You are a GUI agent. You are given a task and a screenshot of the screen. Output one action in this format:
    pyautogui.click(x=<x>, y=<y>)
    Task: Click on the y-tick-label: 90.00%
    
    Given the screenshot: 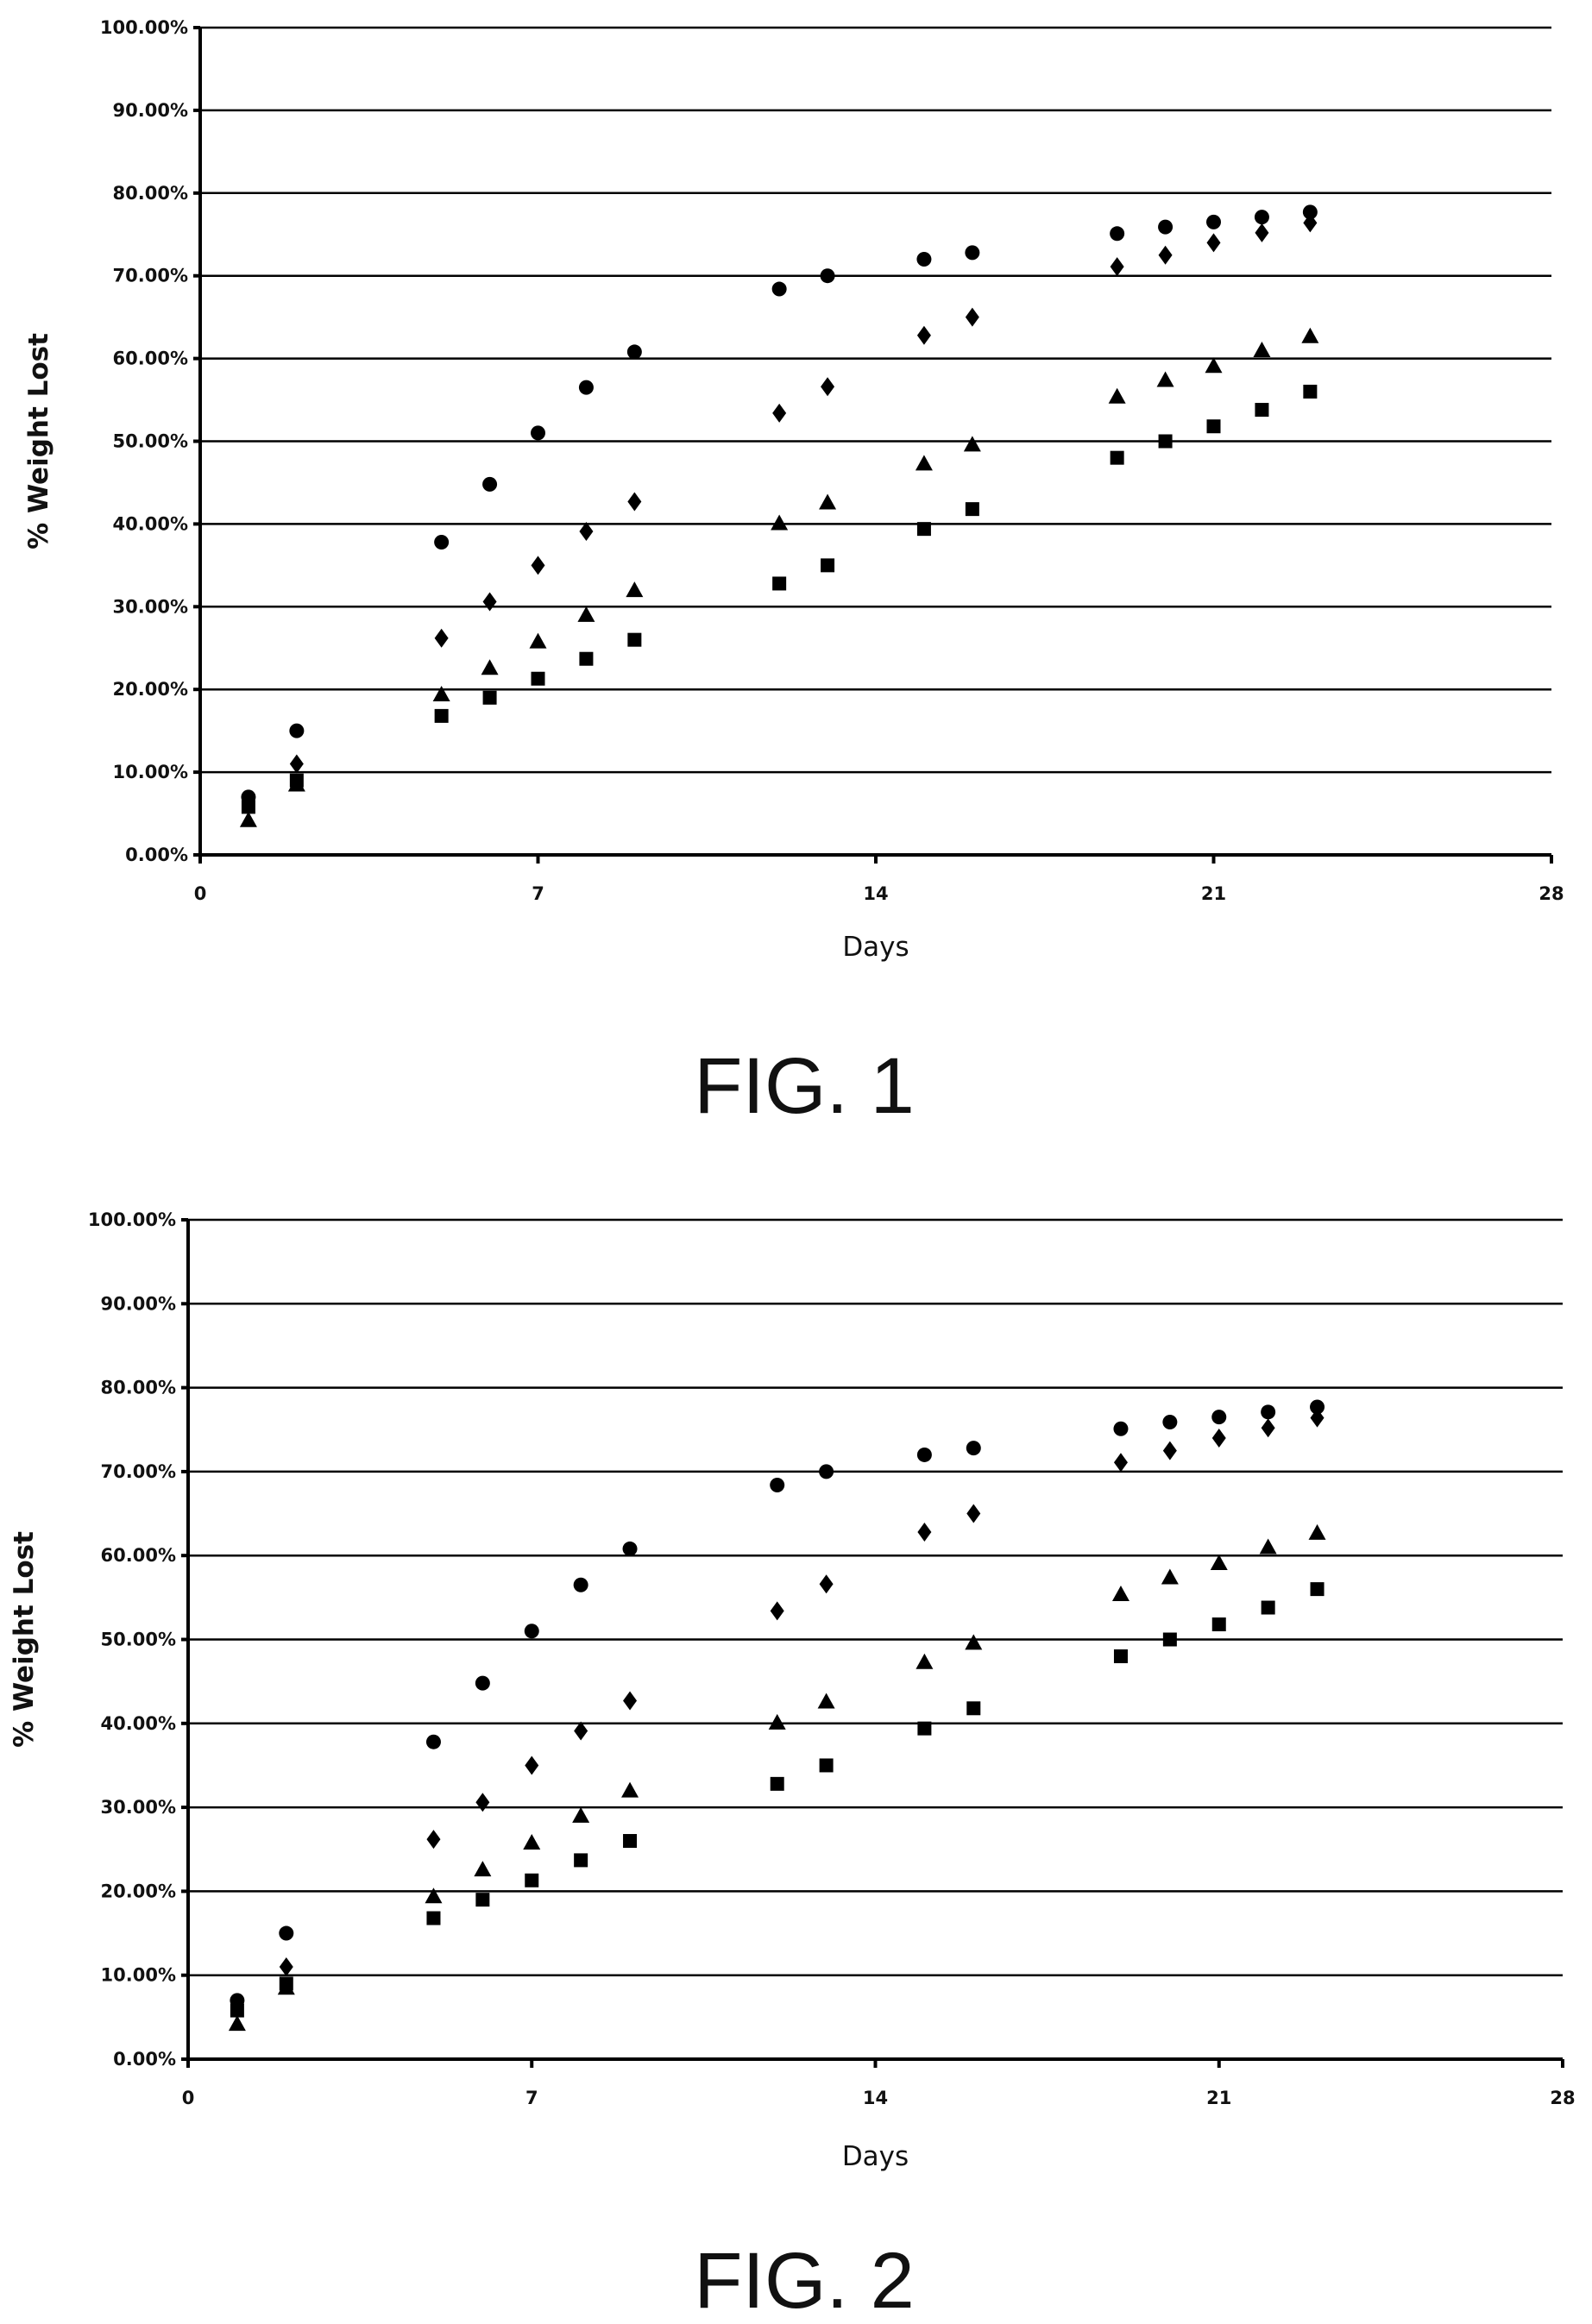 What is the action you would take?
    pyautogui.click(x=138, y=1303)
    